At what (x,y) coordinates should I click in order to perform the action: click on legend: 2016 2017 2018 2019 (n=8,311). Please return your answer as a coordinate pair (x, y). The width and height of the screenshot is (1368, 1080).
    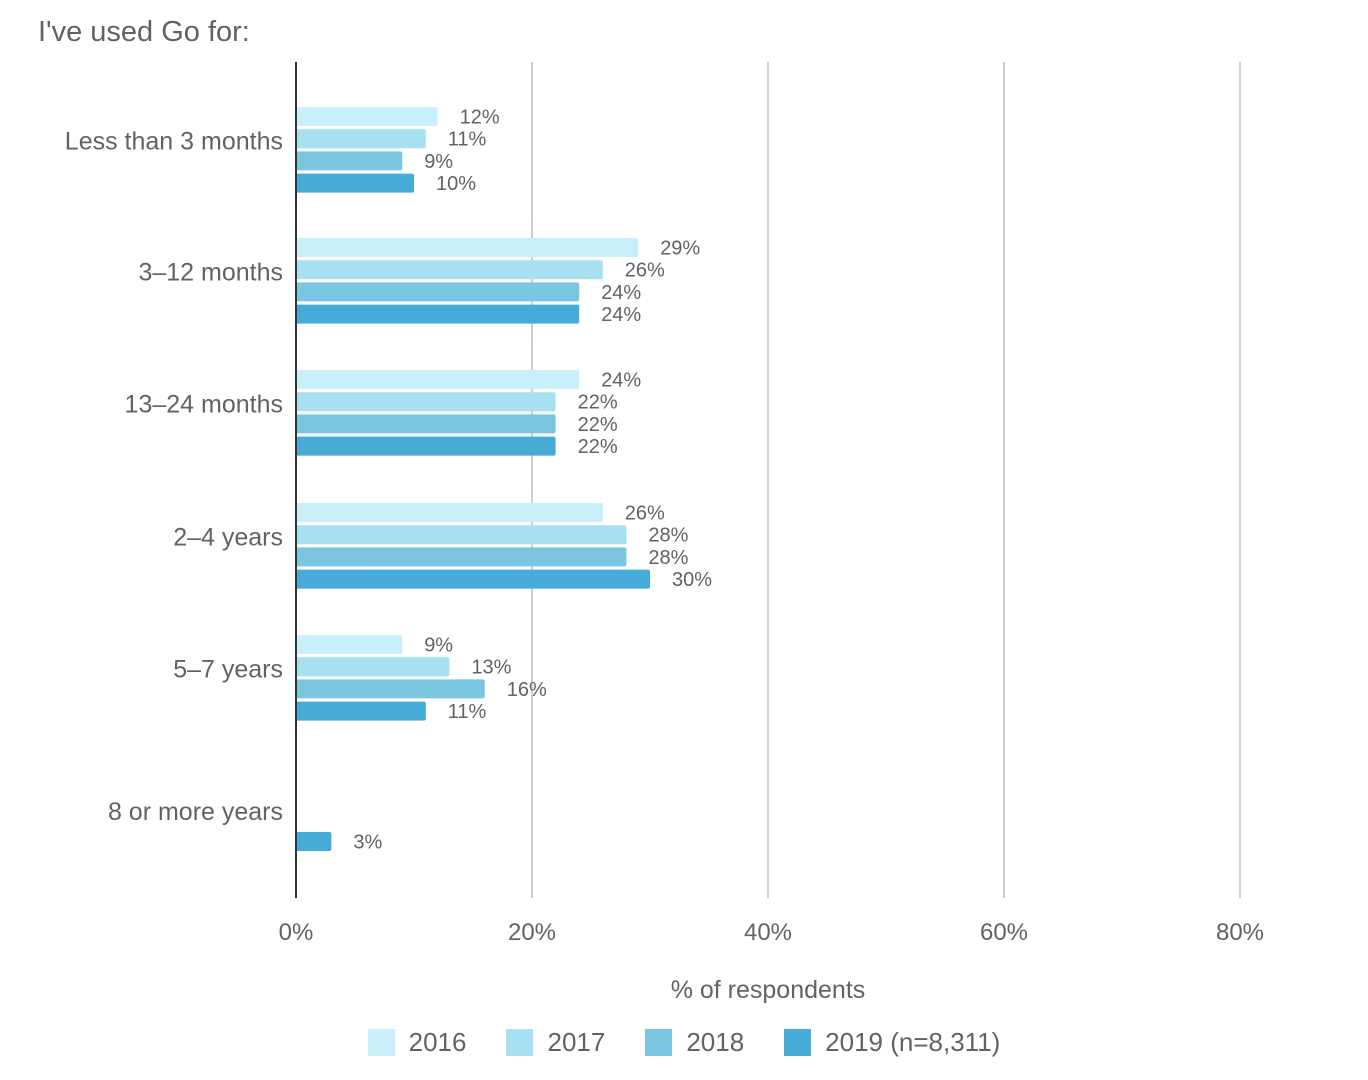
    Looking at the image, I should click on (684, 1042).